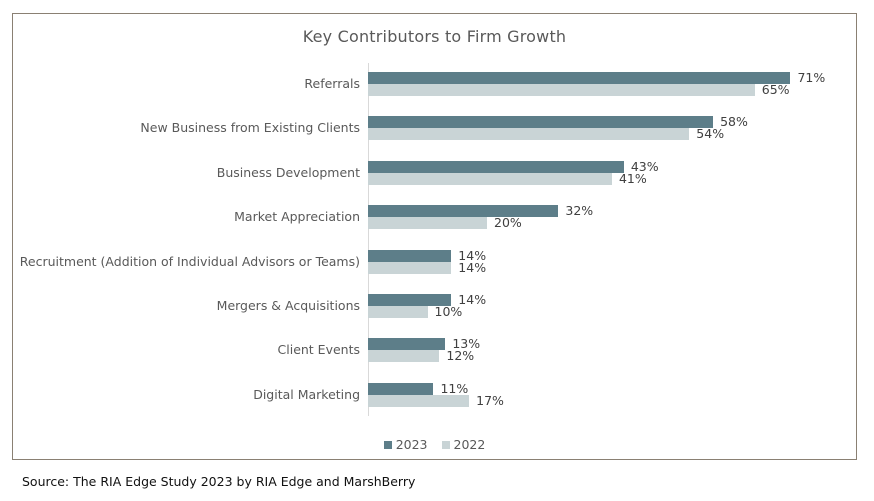  I want to click on value-label-2023: 32%, so click(579, 211).